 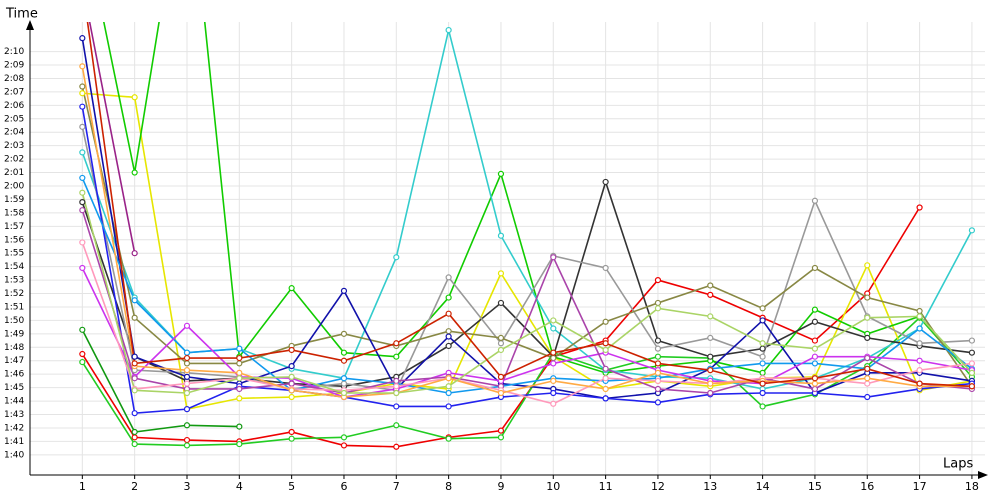 I want to click on y-tick-label: 1:48, so click(x=14, y=348).